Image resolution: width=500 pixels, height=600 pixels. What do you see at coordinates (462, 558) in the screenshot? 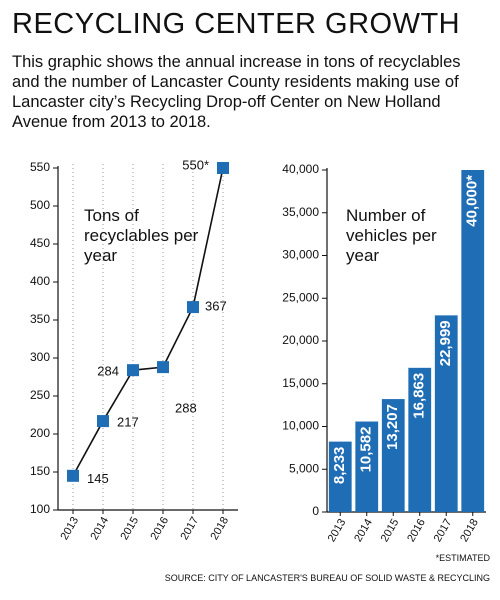
I see `footnote: *ESTIMATED` at bounding box center [462, 558].